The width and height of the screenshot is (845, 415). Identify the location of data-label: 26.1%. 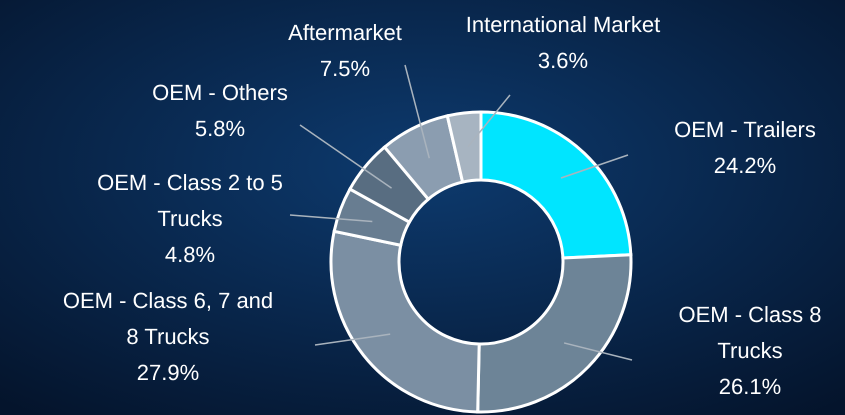
(750, 386).